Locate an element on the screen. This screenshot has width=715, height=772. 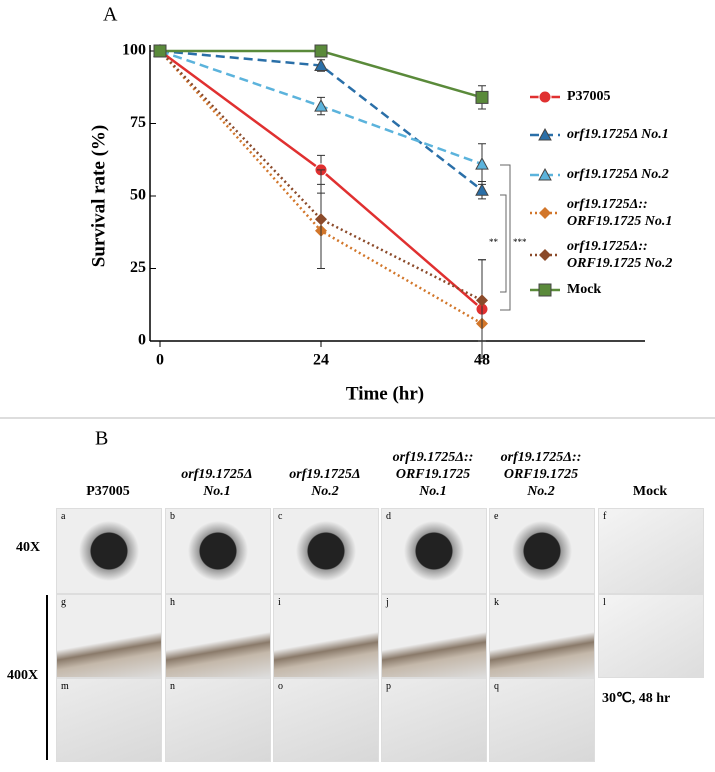
micrograph: g is located at coordinates (109, 636).